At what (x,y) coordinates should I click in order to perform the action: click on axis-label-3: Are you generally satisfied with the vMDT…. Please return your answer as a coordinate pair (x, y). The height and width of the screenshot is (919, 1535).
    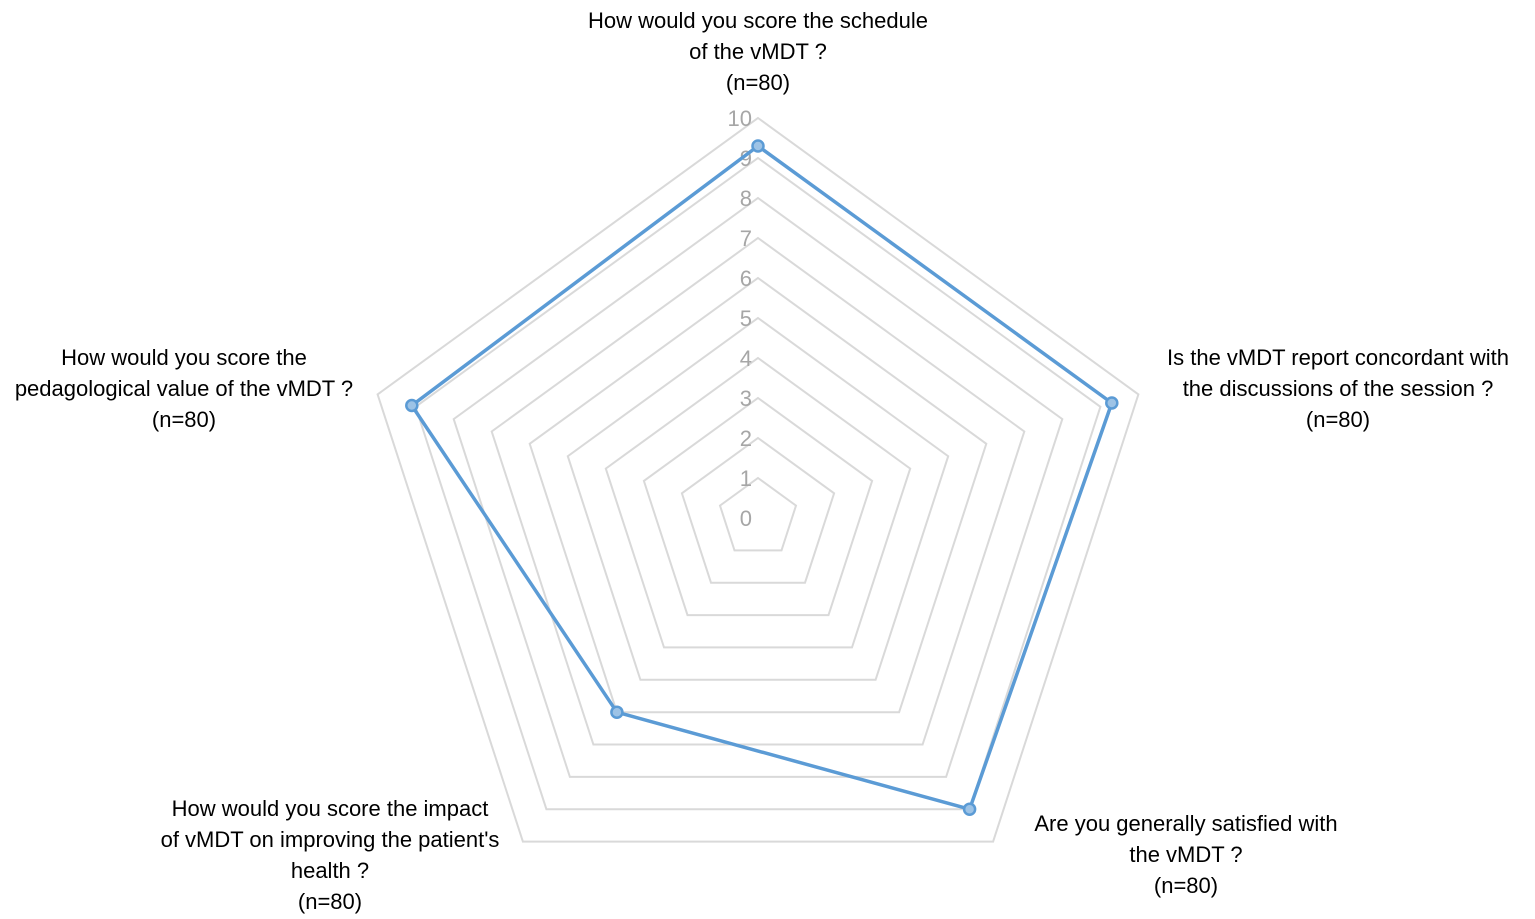
    Looking at the image, I should click on (1185, 854).